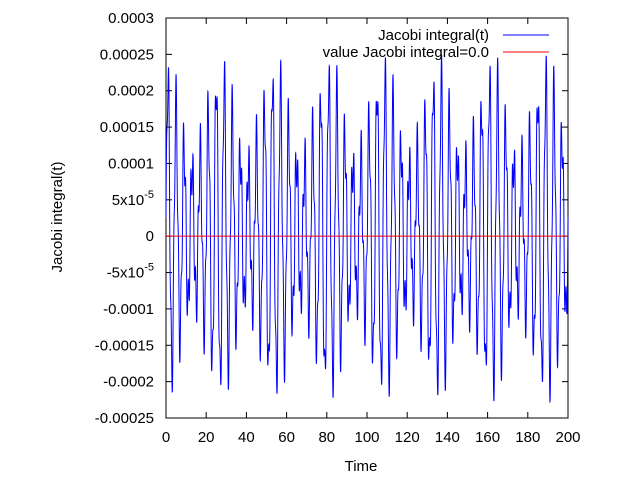 The width and height of the screenshot is (640, 480). I want to click on y-tick-label: -0.00015, so click(124, 345).